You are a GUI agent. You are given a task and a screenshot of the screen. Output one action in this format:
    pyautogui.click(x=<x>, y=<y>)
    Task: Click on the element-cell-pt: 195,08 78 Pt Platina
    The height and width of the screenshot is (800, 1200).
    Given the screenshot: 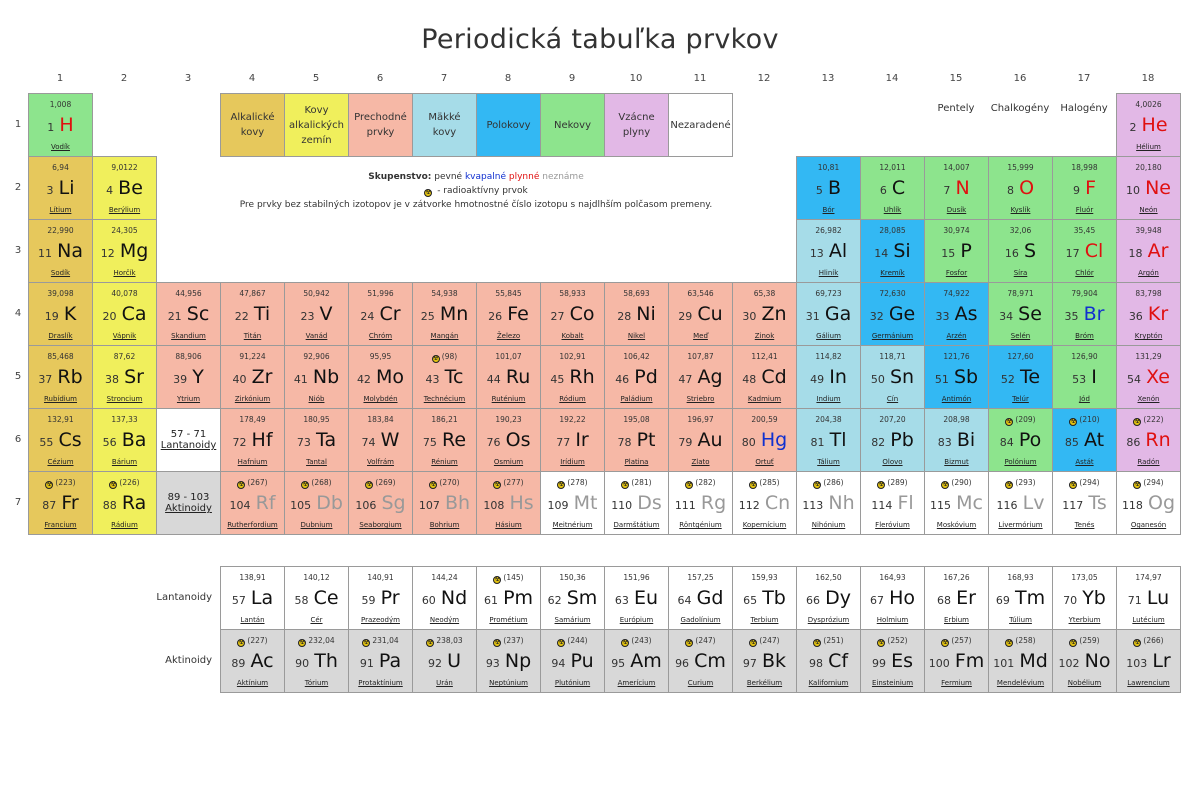 What is the action you would take?
    pyautogui.click(x=636, y=440)
    